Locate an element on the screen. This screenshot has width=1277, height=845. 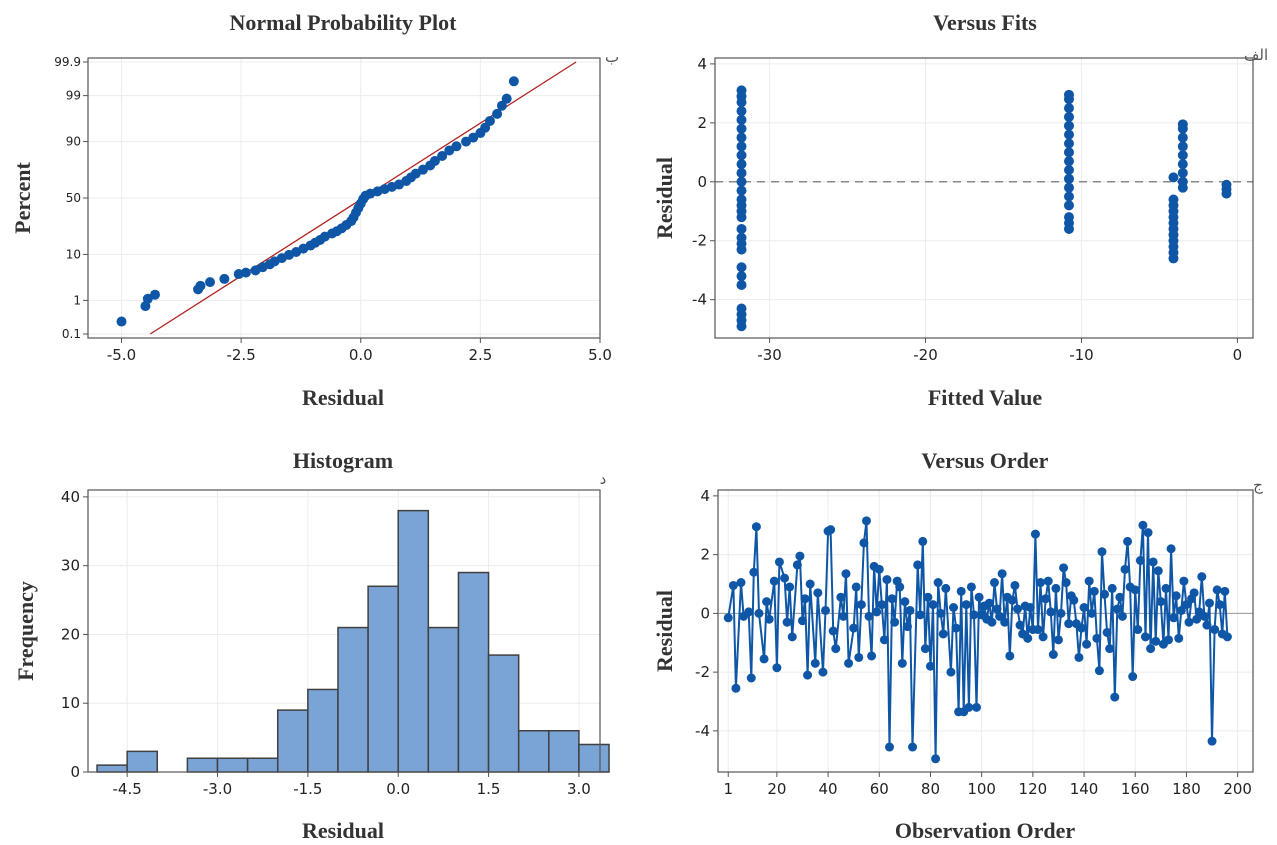
fits-y-tick-label: 0 is located at coordinates (702, 182).